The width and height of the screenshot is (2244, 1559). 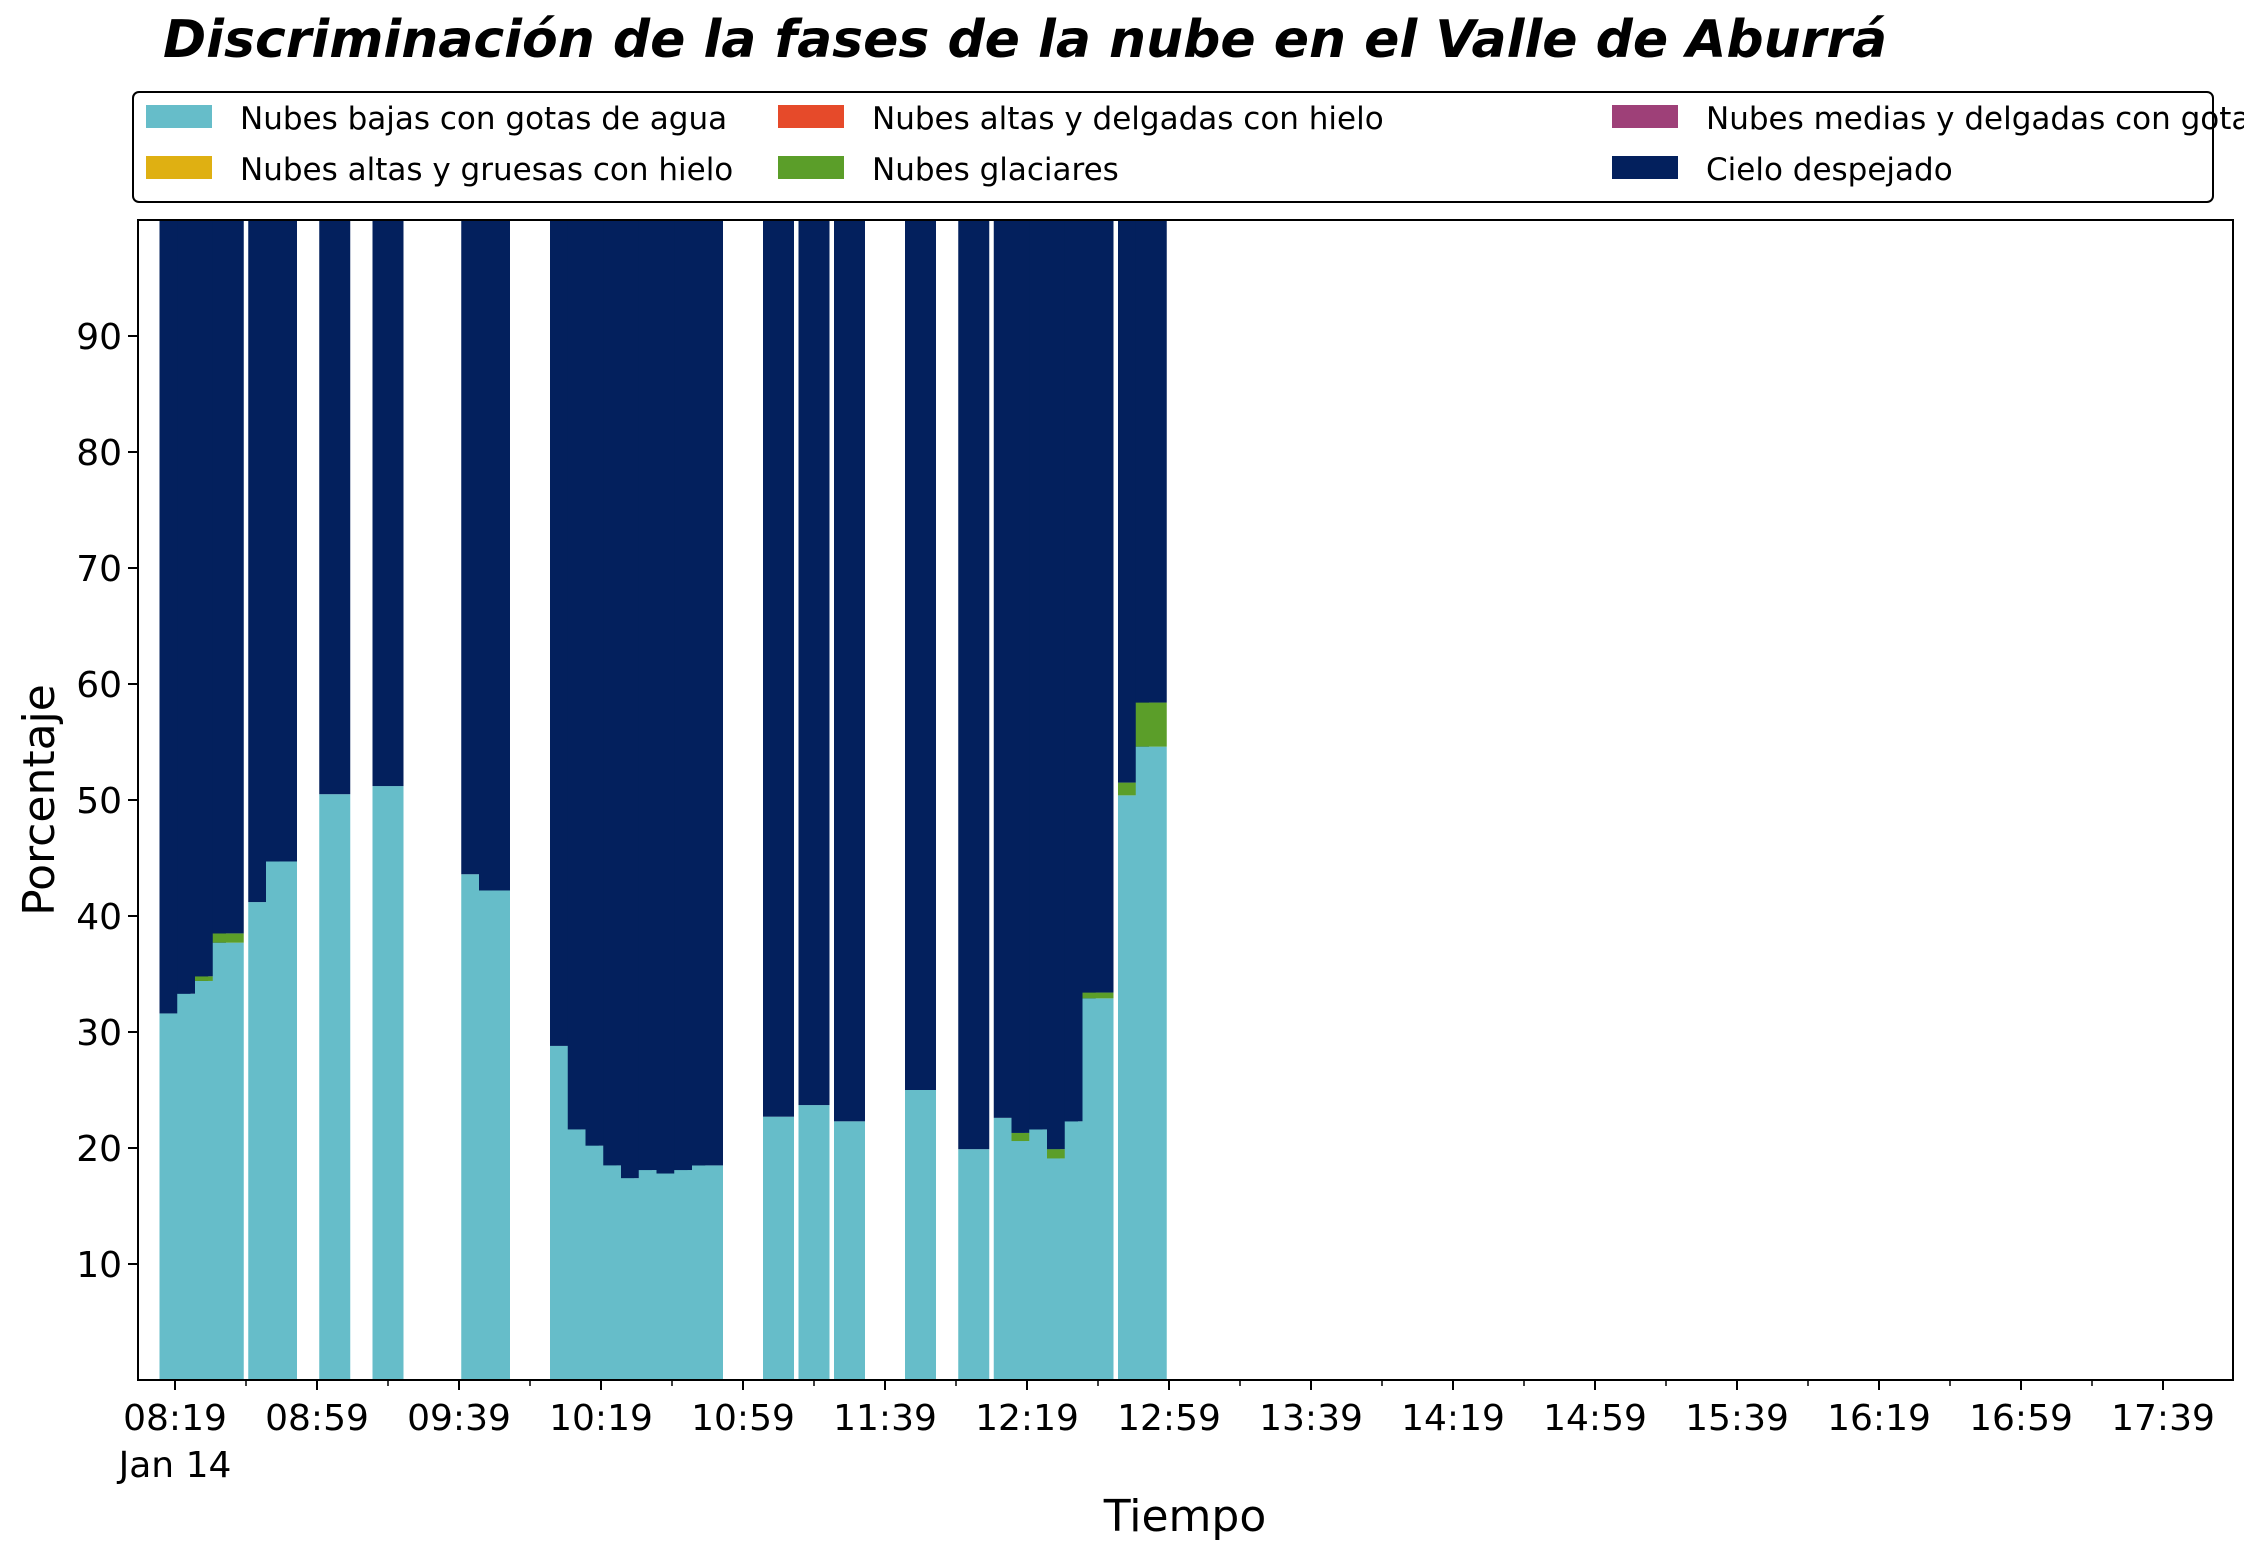 I want to click on legend-frame, so click(x=1173, y=147).